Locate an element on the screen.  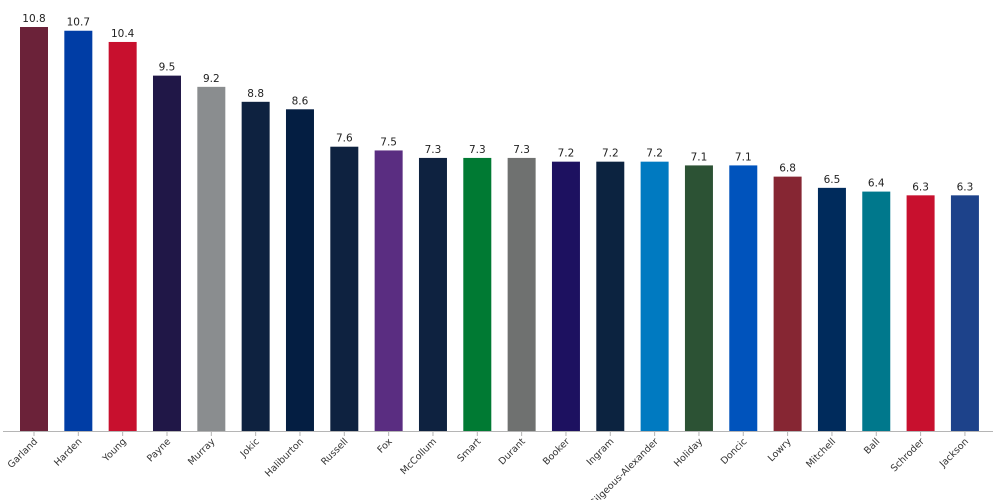
x-tick-label: Jackson is located at coordinates (954, 453).